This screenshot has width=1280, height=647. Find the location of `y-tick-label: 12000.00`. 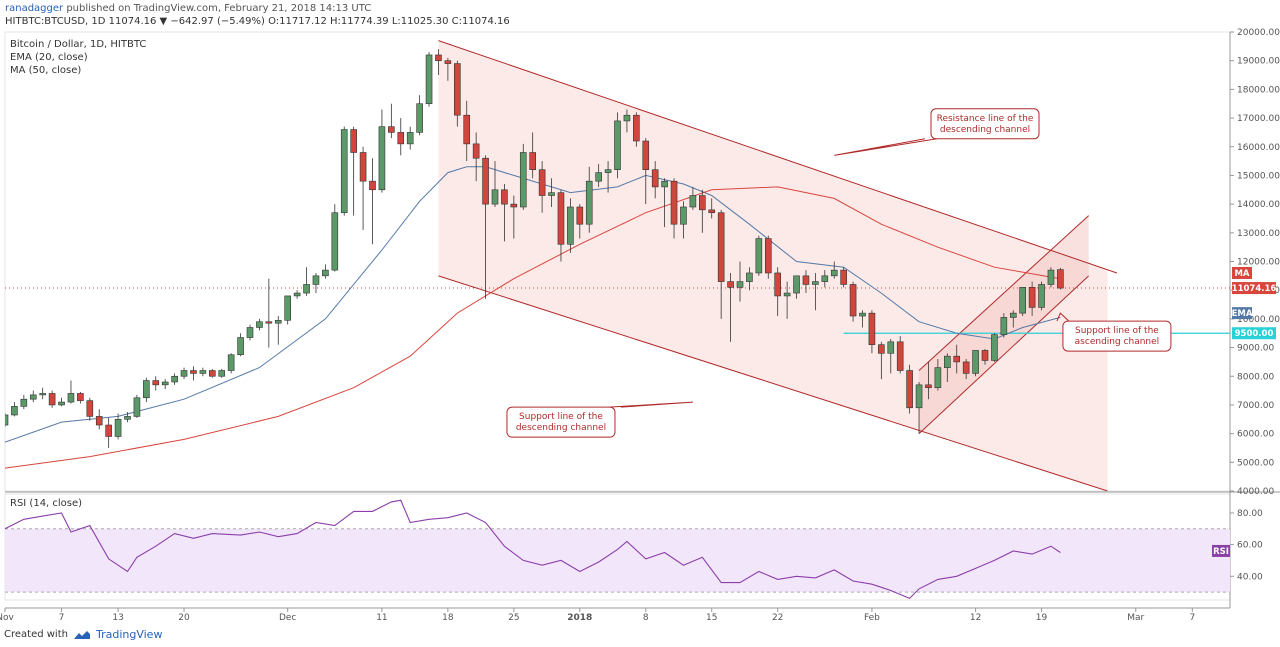

y-tick-label: 12000.00 is located at coordinates (1258, 263).